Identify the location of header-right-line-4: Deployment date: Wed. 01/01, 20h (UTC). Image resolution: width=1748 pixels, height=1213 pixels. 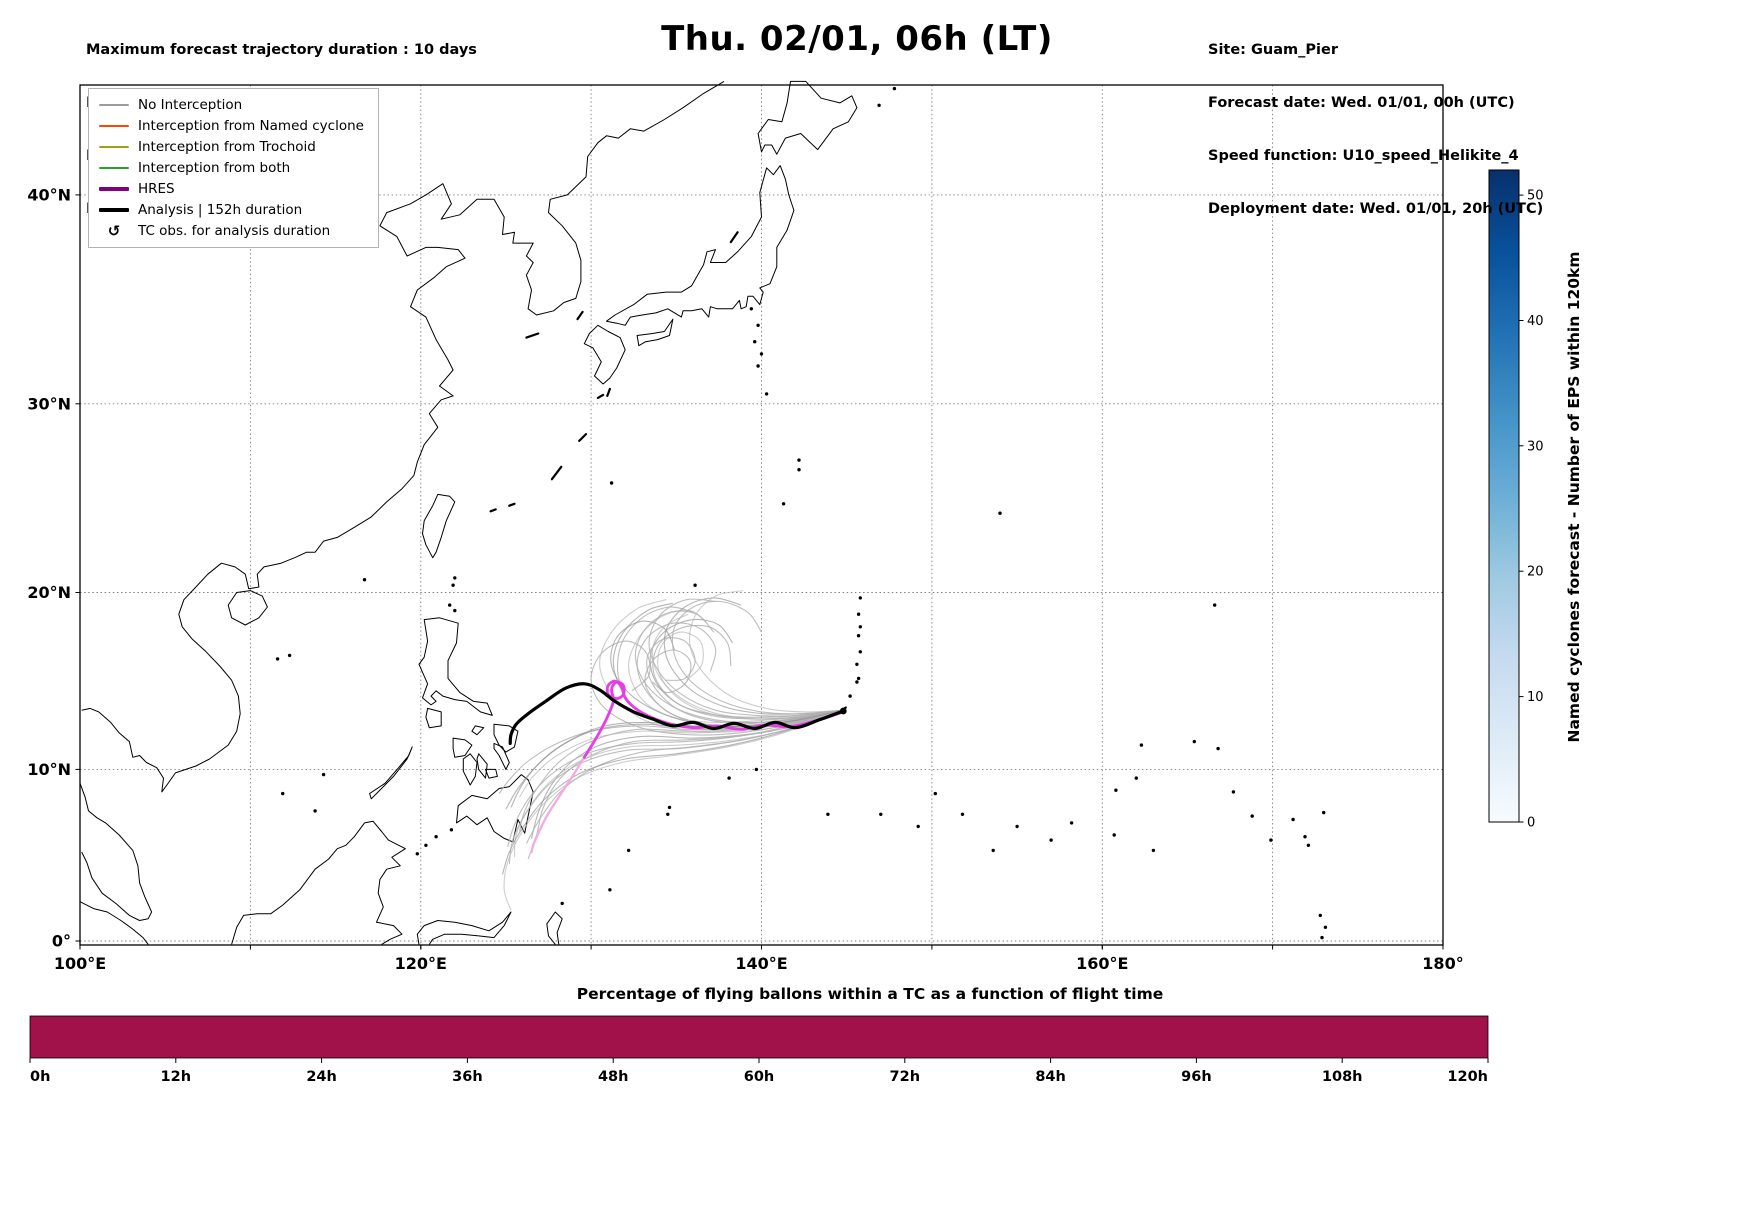
(1376, 208).